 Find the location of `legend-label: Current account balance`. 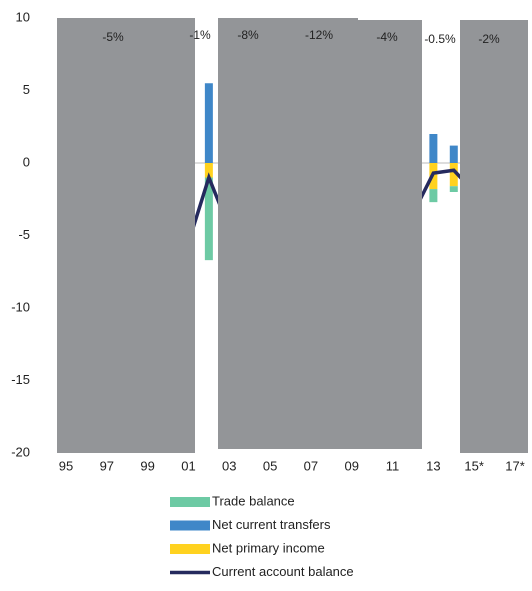

legend-label: Current account balance is located at coordinates (283, 571).